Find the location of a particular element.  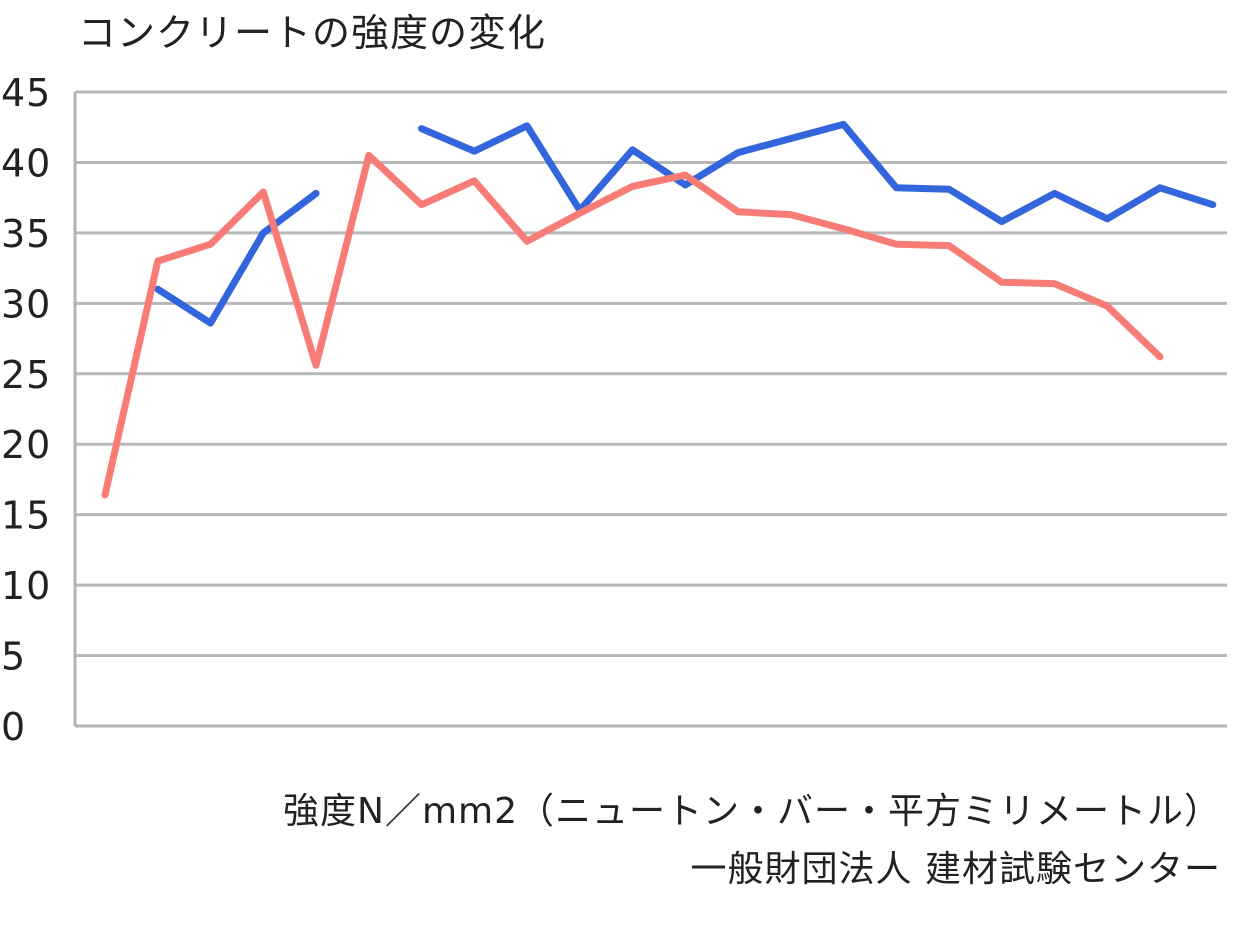

chart-title: コンクリートの強度の変化 is located at coordinates (312, 33).